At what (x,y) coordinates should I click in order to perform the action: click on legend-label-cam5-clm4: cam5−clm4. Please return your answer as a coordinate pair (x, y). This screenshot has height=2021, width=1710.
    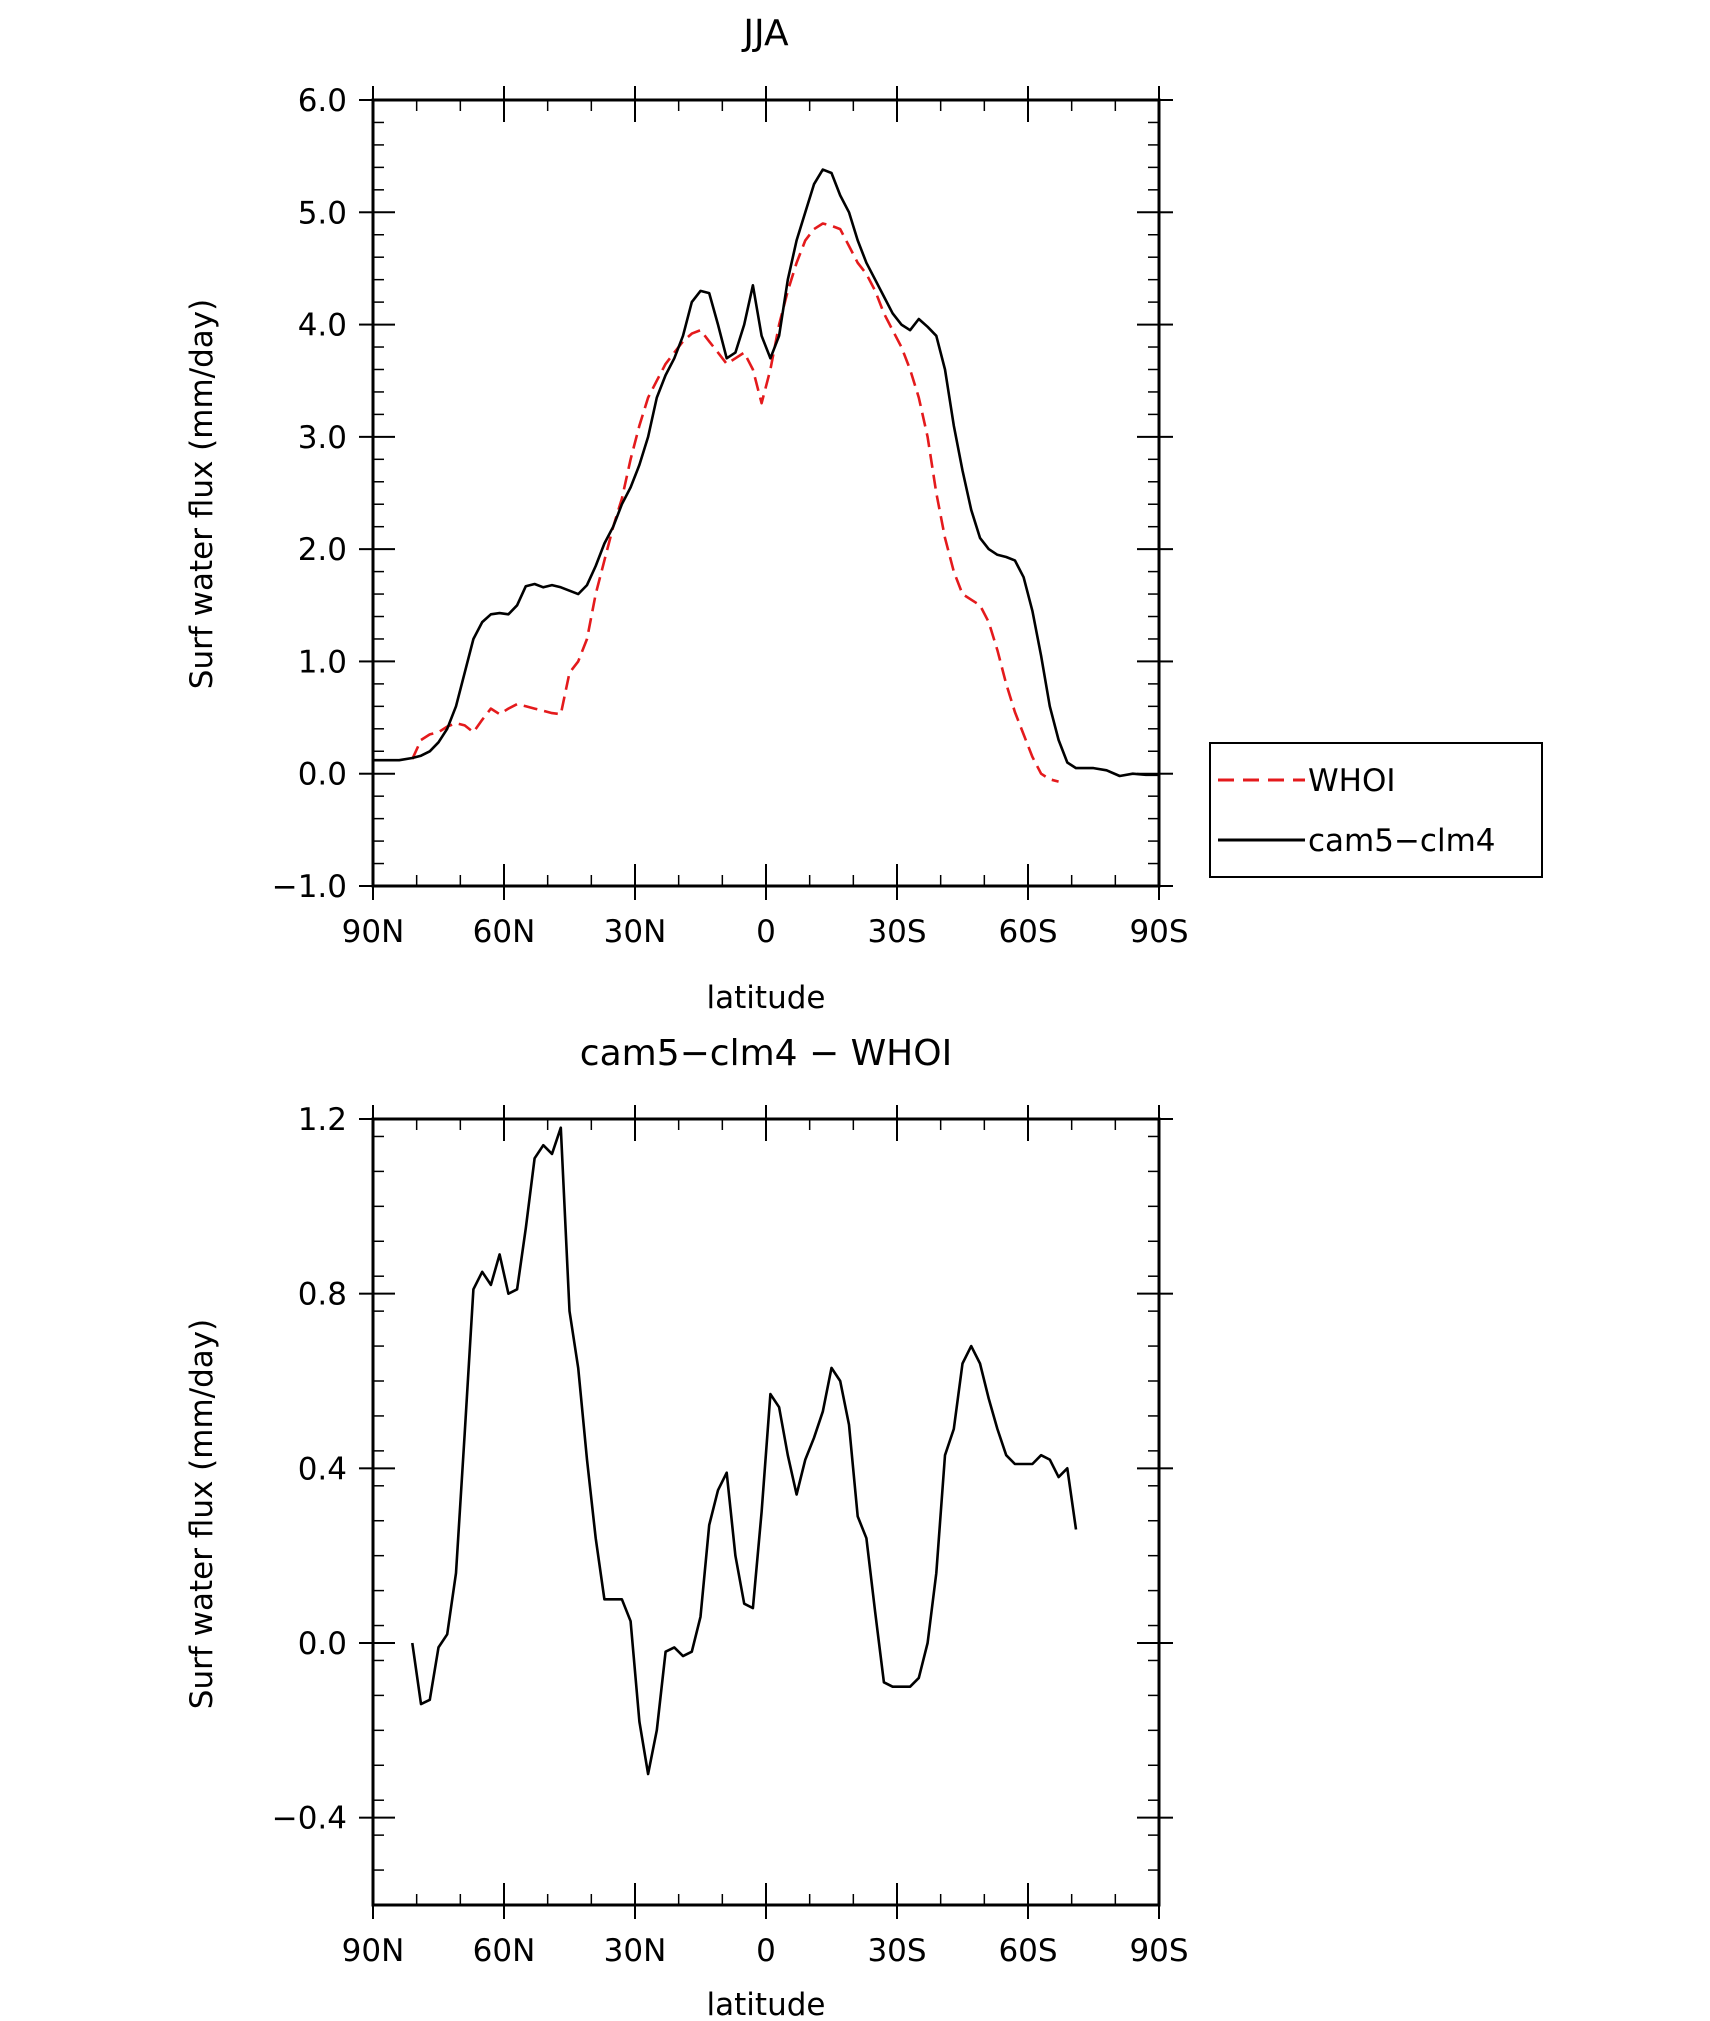
    Looking at the image, I should click on (1402, 841).